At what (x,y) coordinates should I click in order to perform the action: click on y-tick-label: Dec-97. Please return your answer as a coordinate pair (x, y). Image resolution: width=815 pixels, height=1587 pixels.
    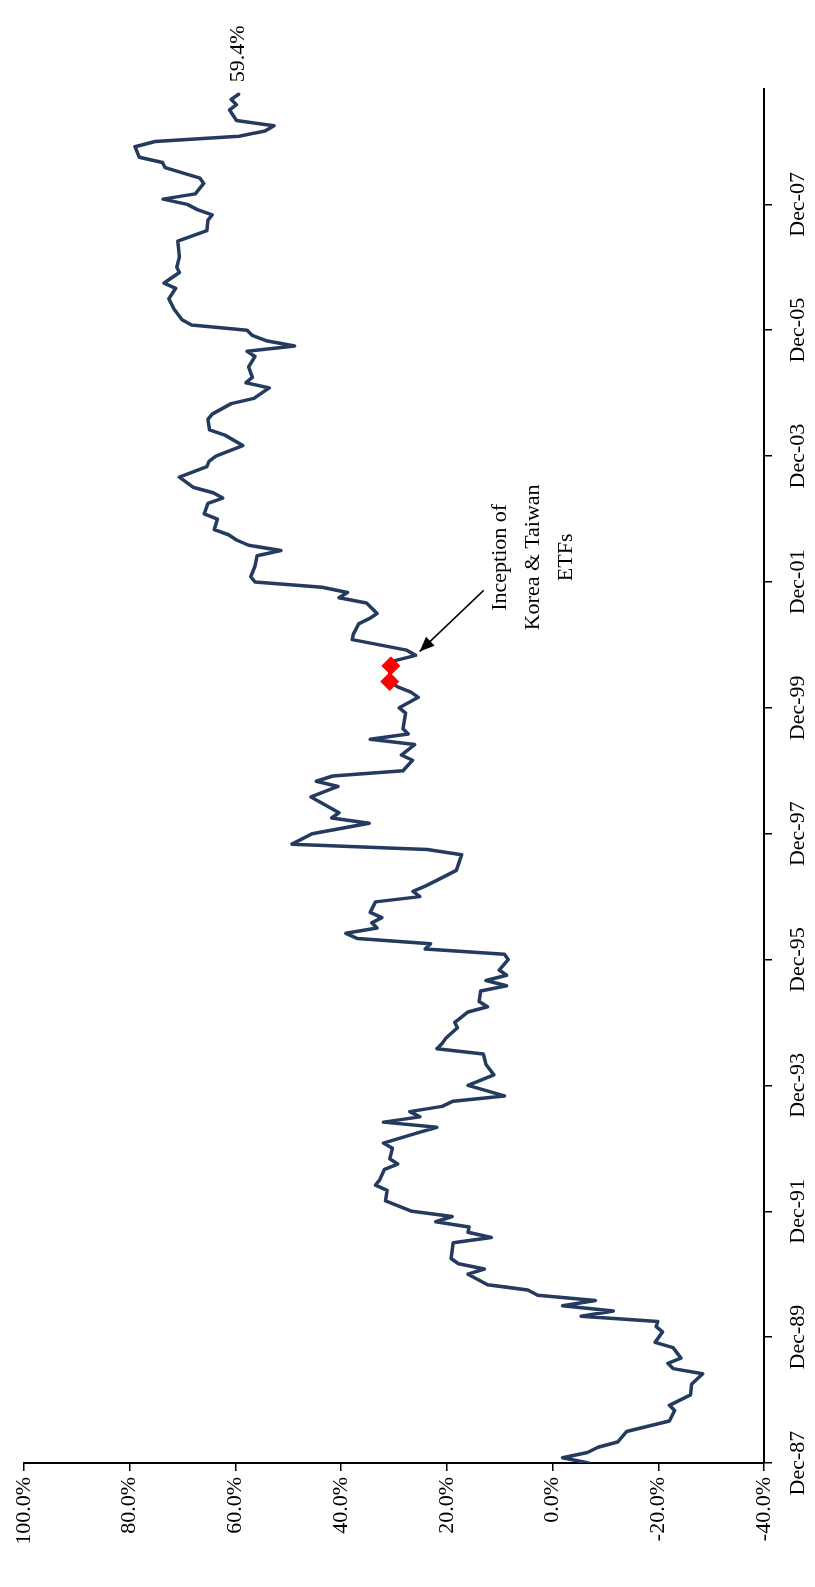
    Looking at the image, I should click on (796, 834).